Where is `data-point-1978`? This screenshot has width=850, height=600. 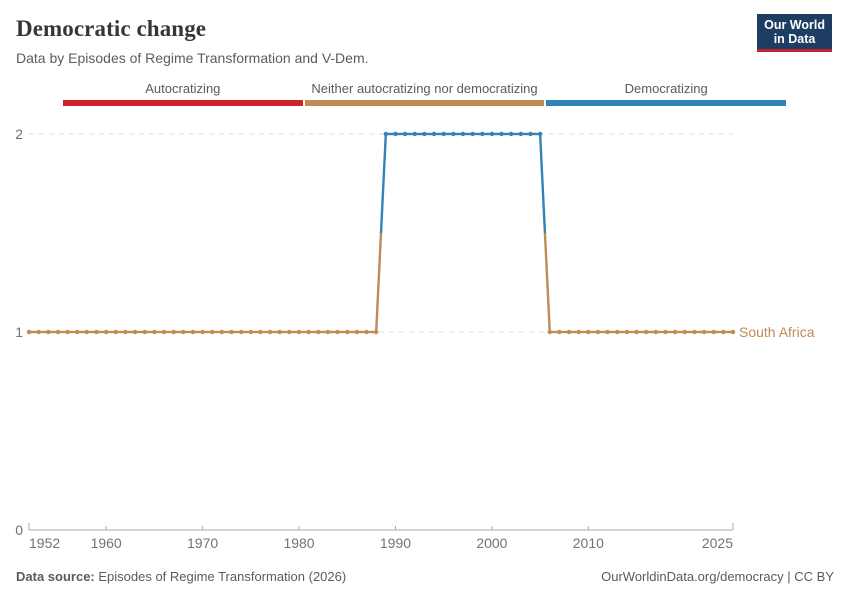
data-point-1978 is located at coordinates (279, 332).